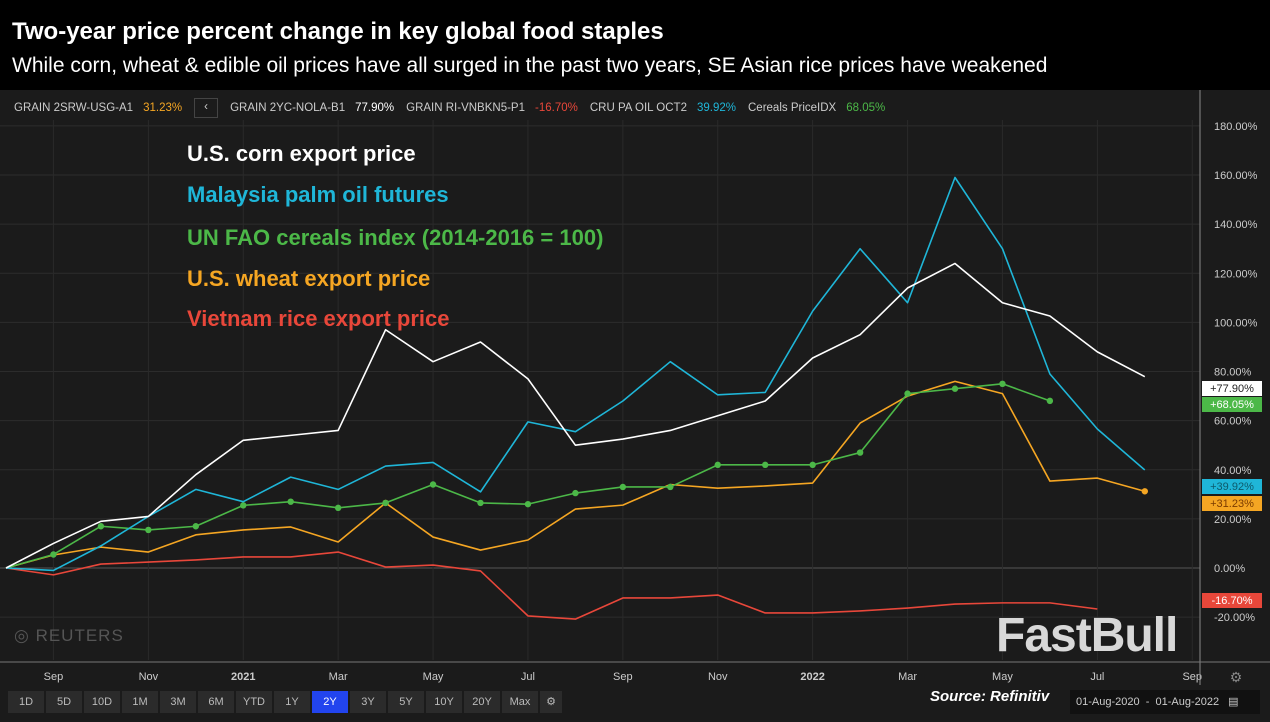 Image resolution: width=1270 pixels, height=722 pixels. Describe the element at coordinates (140, 702) in the screenshot. I see `range-button-1m: 1M` at that location.